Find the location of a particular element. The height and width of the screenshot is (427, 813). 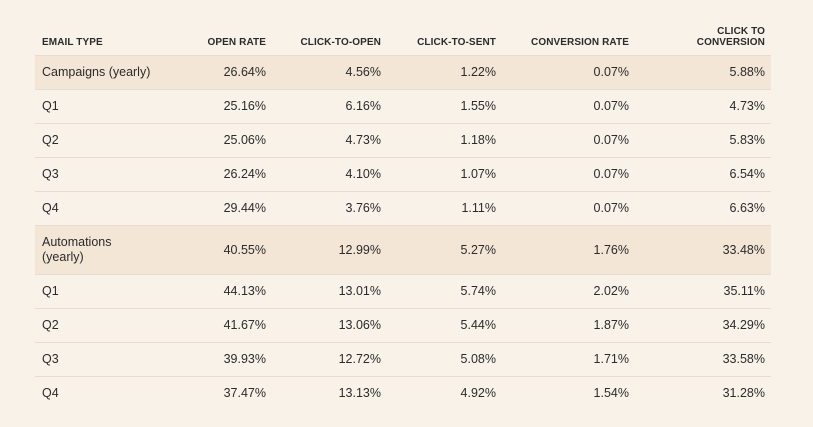

cell-click-to-sent: 5.08% is located at coordinates (444, 359).